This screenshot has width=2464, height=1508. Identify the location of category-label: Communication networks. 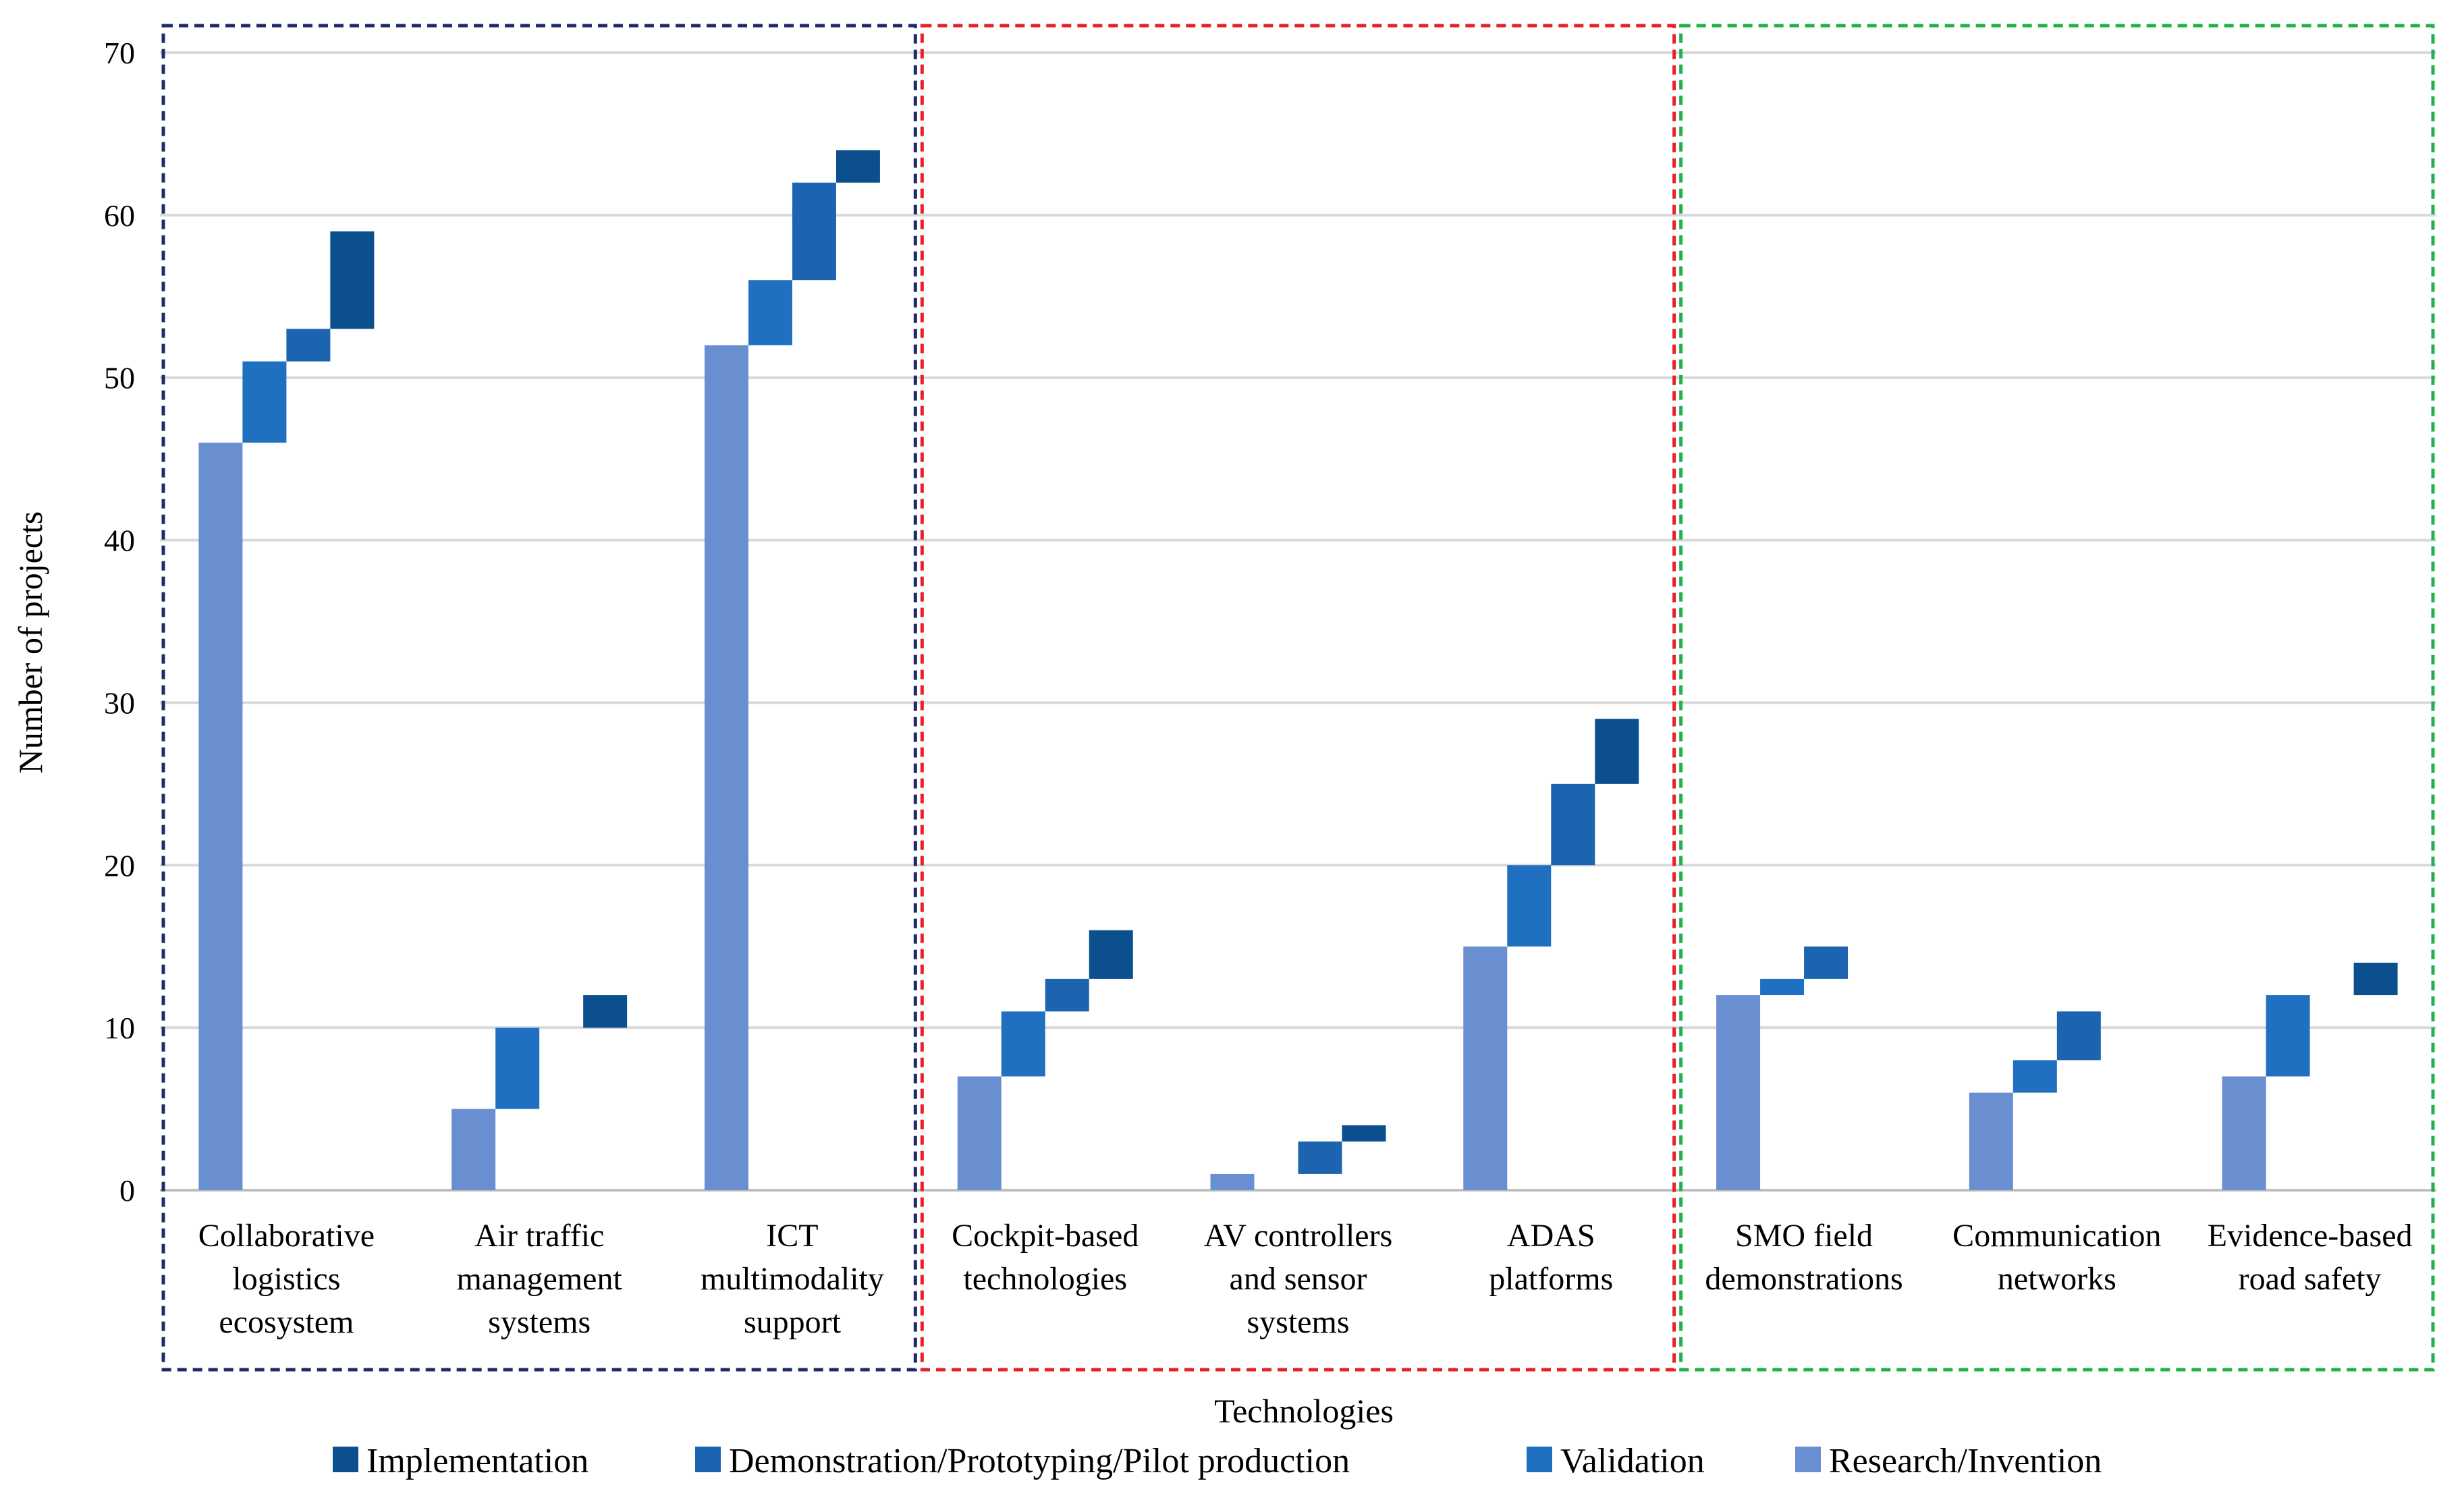
(2056, 1257).